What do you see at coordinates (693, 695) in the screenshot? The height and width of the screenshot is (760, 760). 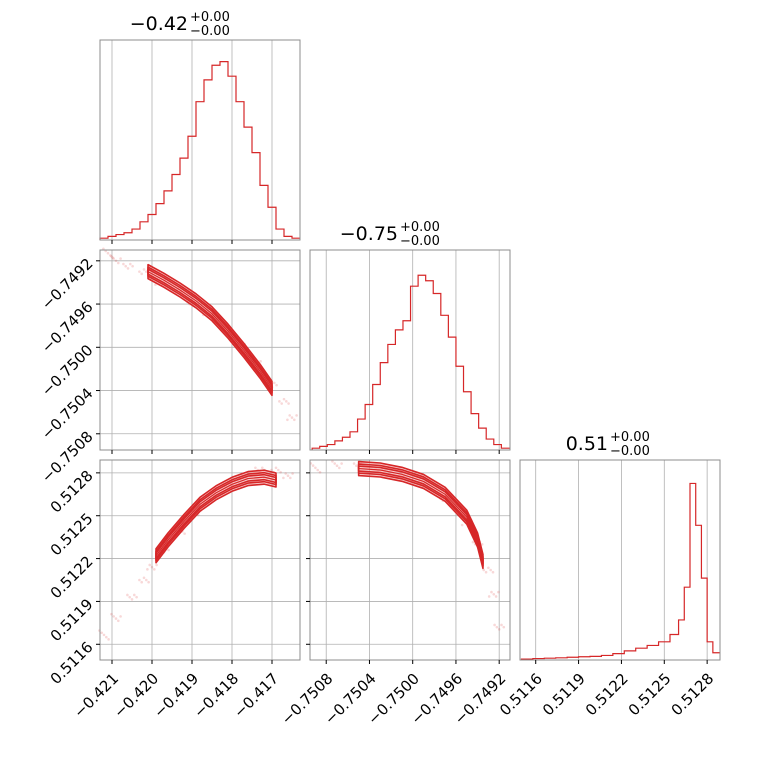 I see `x-tick-label: 0.5128` at bounding box center [693, 695].